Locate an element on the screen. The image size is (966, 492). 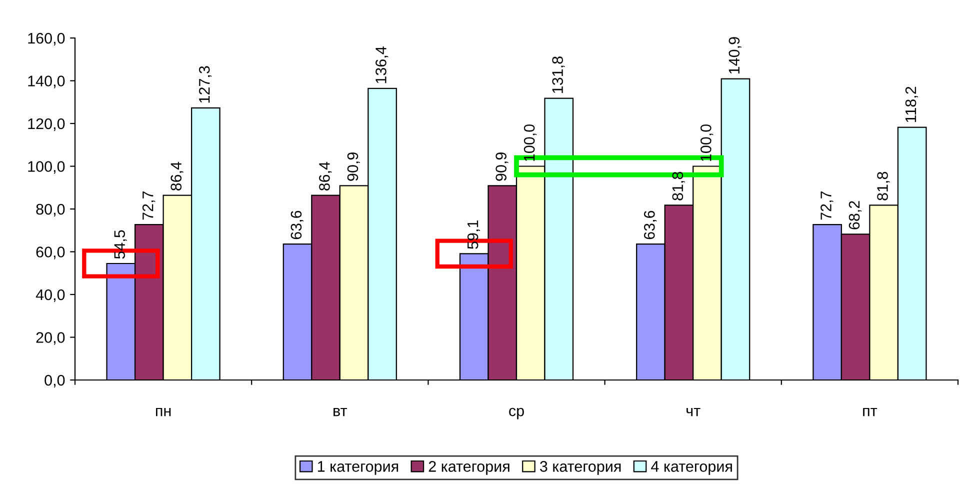
data-label: 140,9 is located at coordinates (735, 55).